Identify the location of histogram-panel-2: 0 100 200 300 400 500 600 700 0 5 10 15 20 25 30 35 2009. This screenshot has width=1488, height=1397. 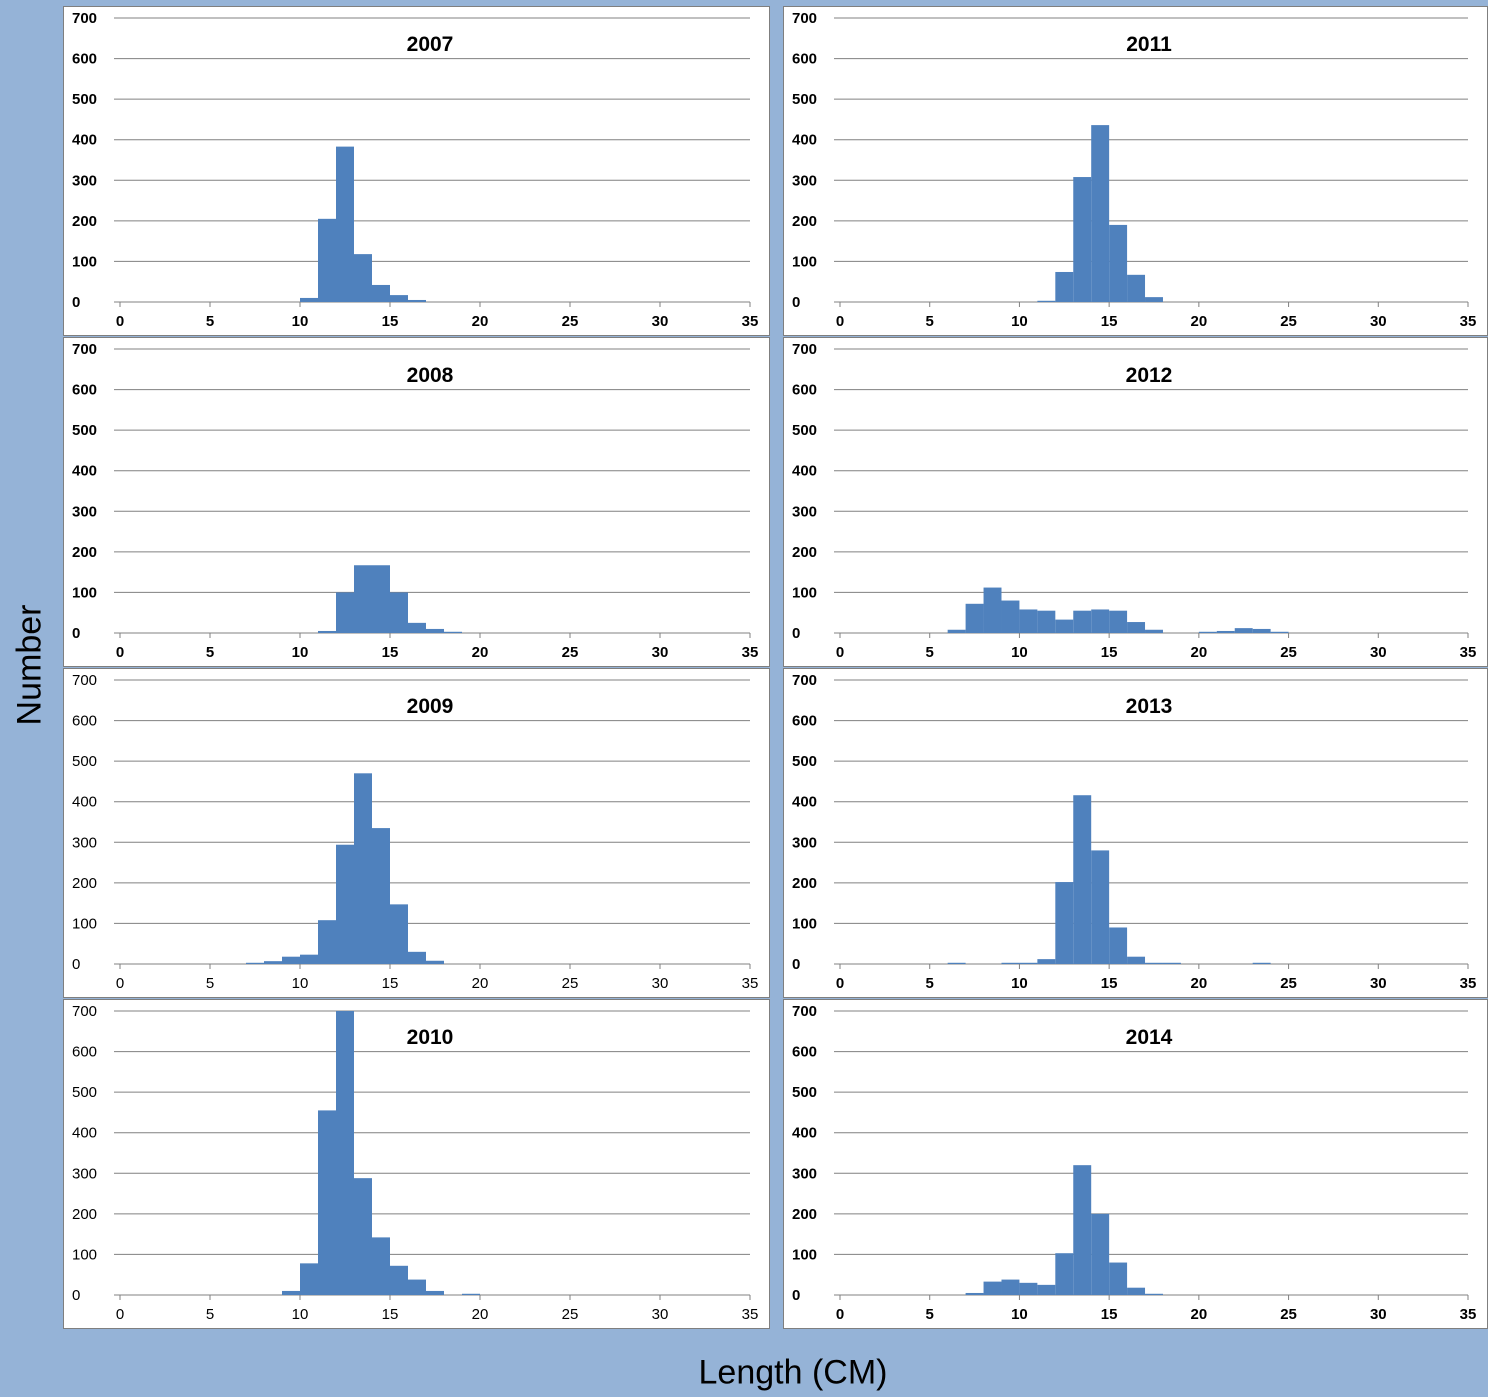
(416, 833).